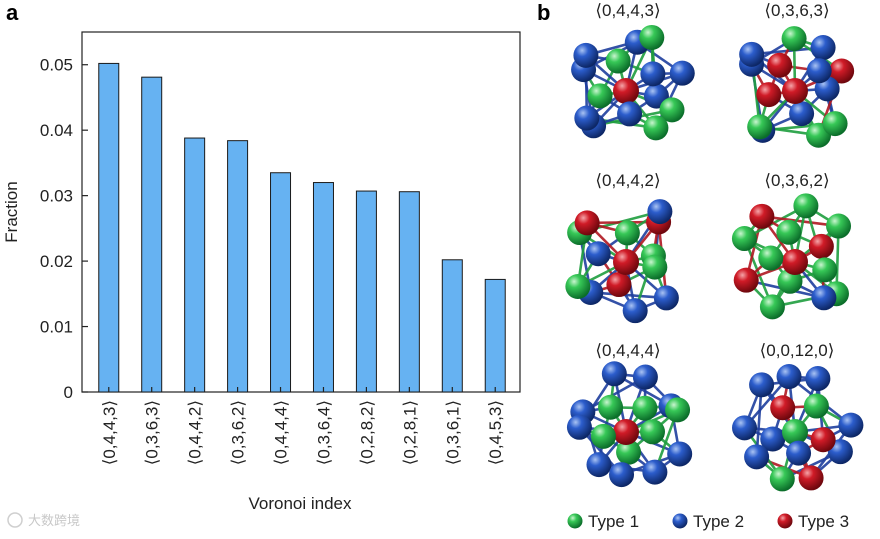 The width and height of the screenshot is (880, 539). I want to click on y-tick-label: 0.03, so click(56, 196).